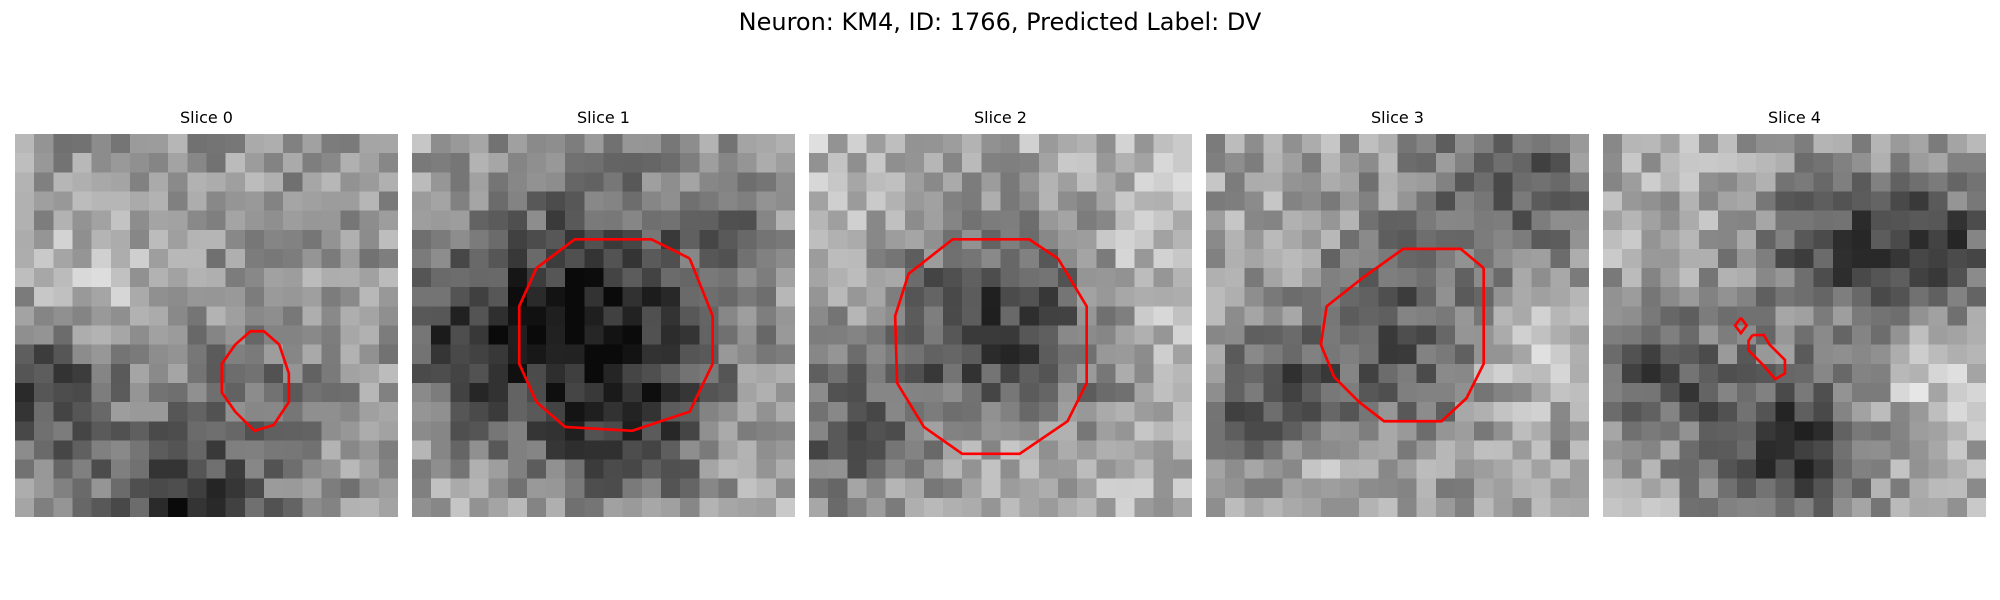 This screenshot has height=600, width=2000. Describe the element at coordinates (603, 117) in the screenshot. I see `slice-title-1: Slice 1` at that location.